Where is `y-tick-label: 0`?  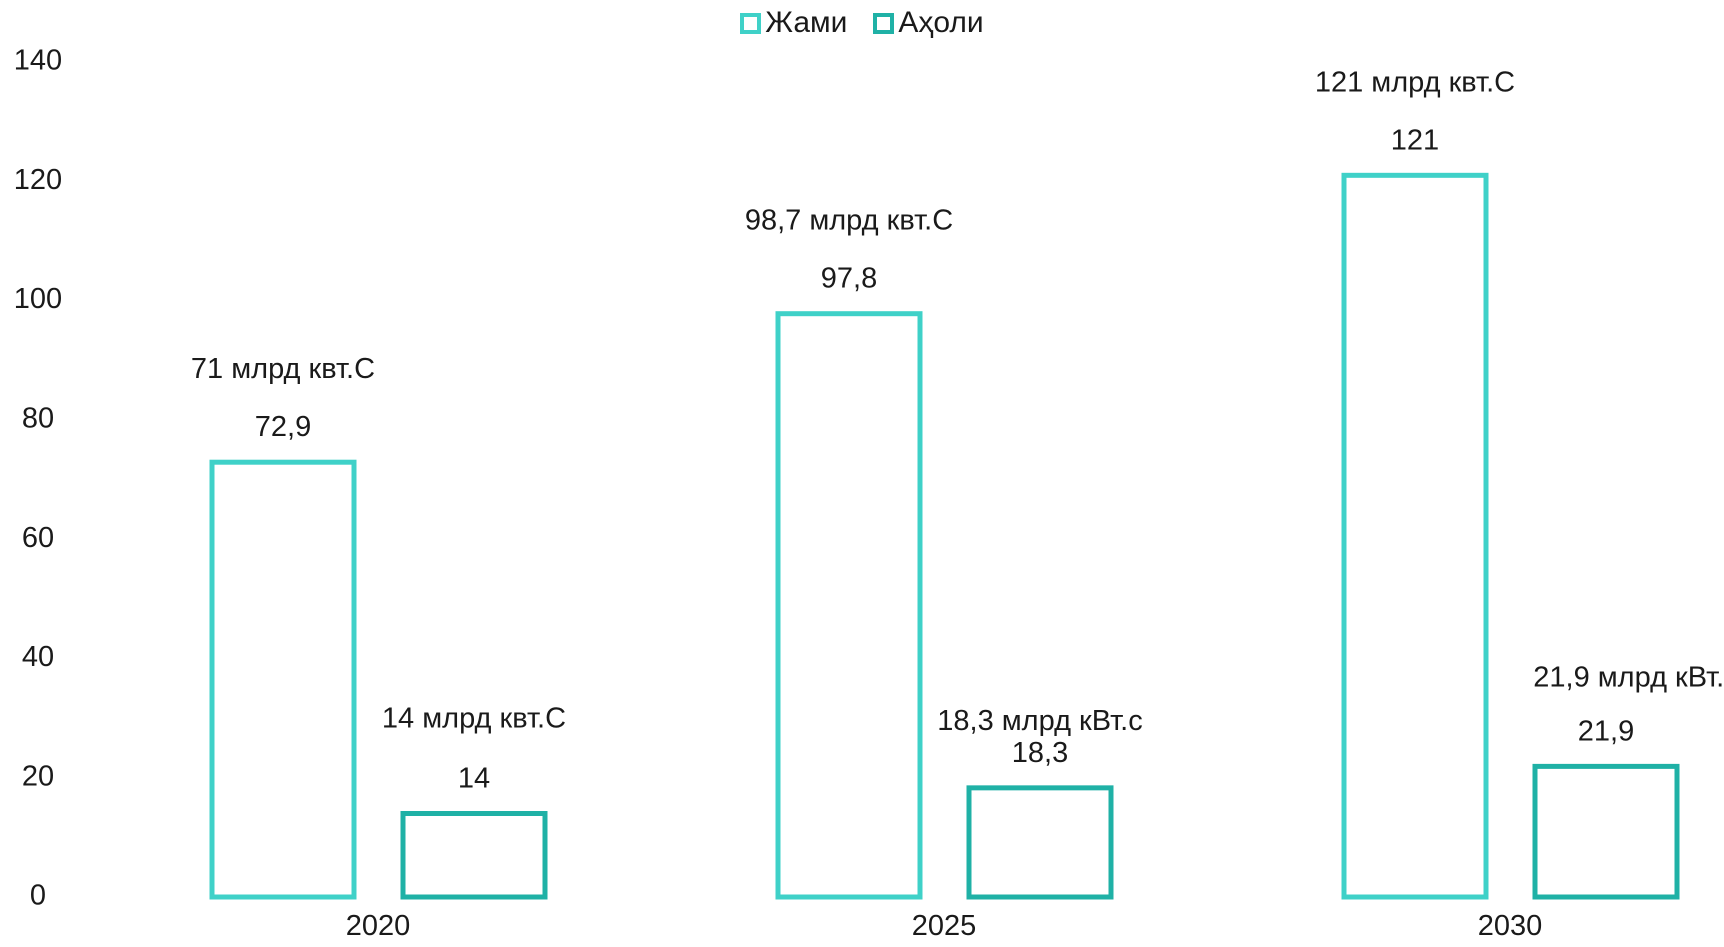 y-tick-label: 0 is located at coordinates (38, 896).